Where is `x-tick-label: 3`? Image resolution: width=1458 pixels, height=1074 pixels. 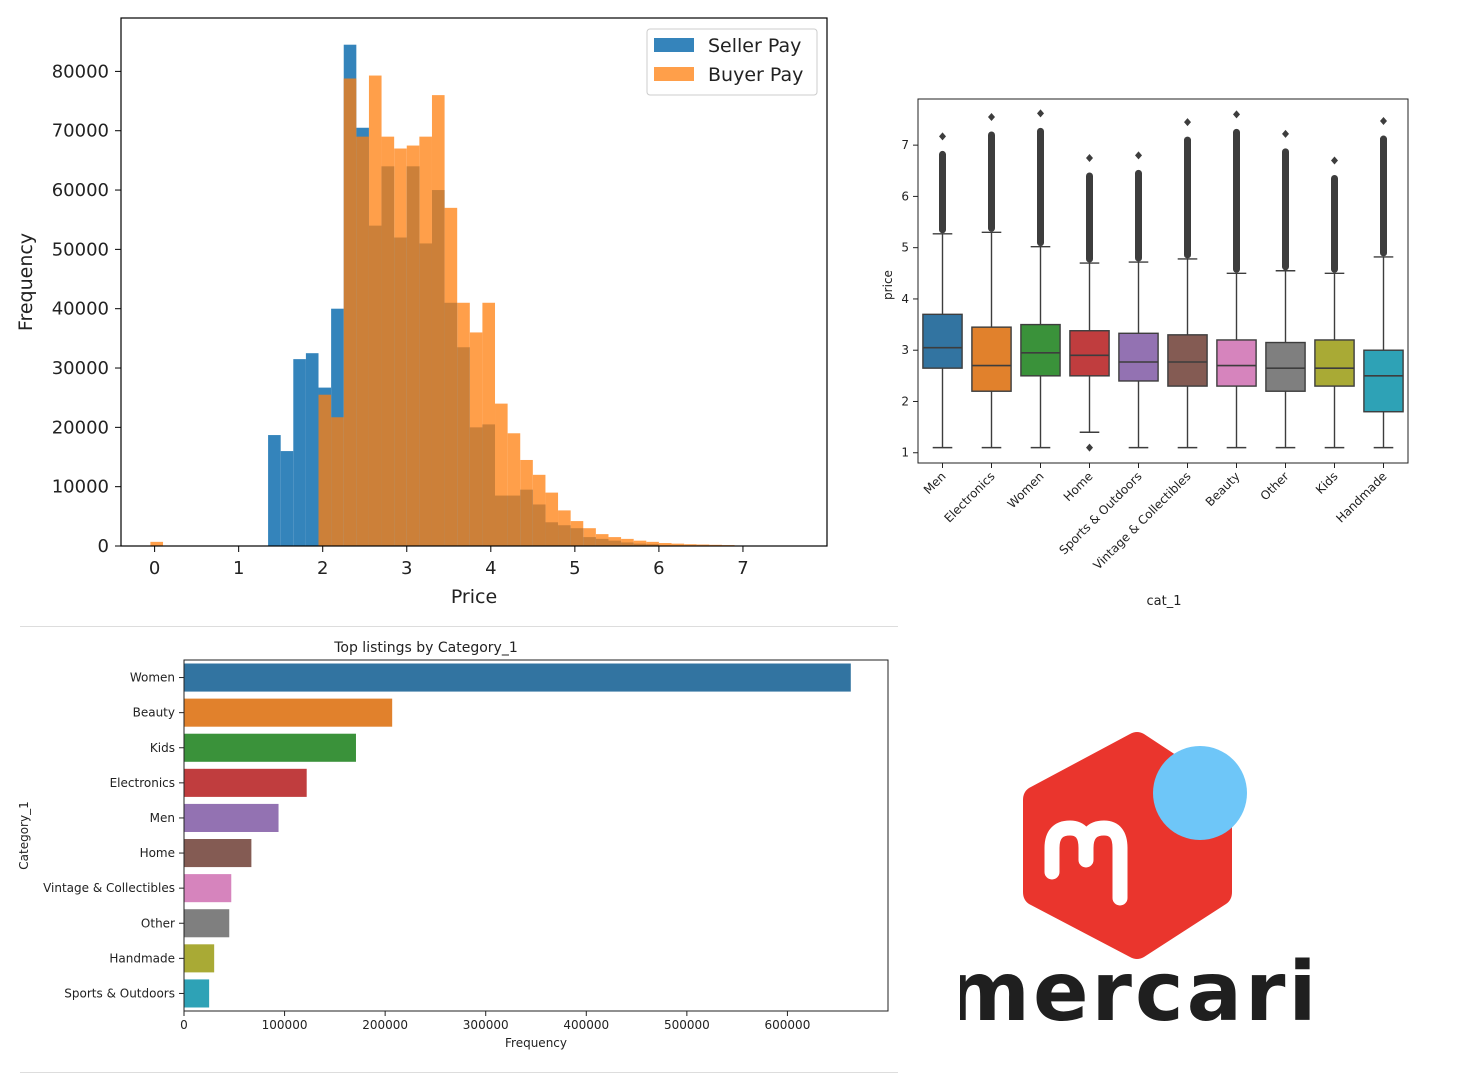
x-tick-label: 3 is located at coordinates (406, 568).